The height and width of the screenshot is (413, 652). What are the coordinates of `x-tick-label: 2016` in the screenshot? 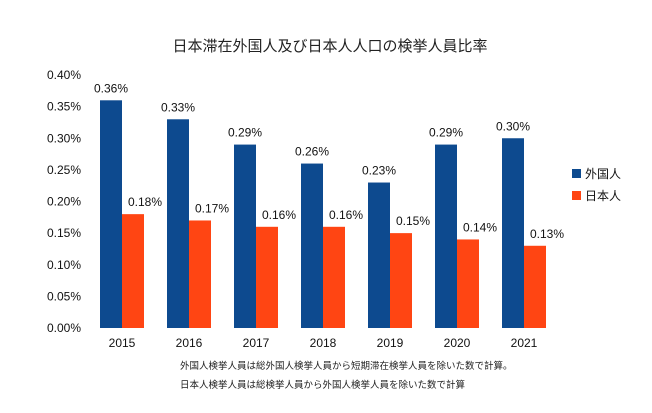 It's located at (189, 343).